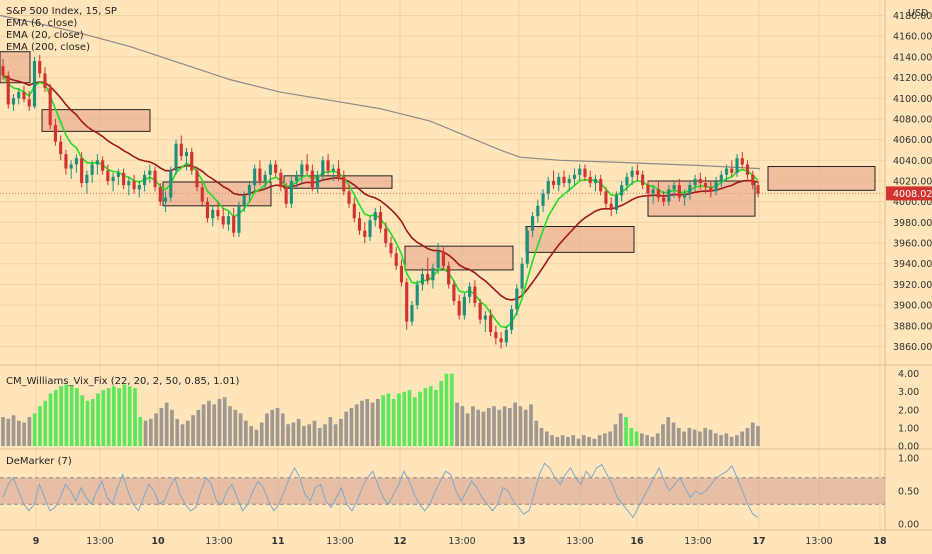 The height and width of the screenshot is (554, 932). Describe the element at coordinates (912, 78) in the screenshot. I see `price-tick-label: 4120.00` at that location.